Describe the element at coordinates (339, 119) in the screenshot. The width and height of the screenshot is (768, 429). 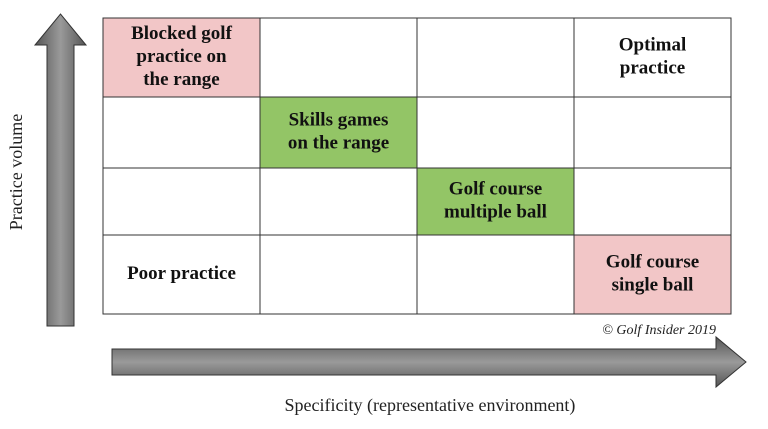
I see `cell-text: Skills games` at that location.